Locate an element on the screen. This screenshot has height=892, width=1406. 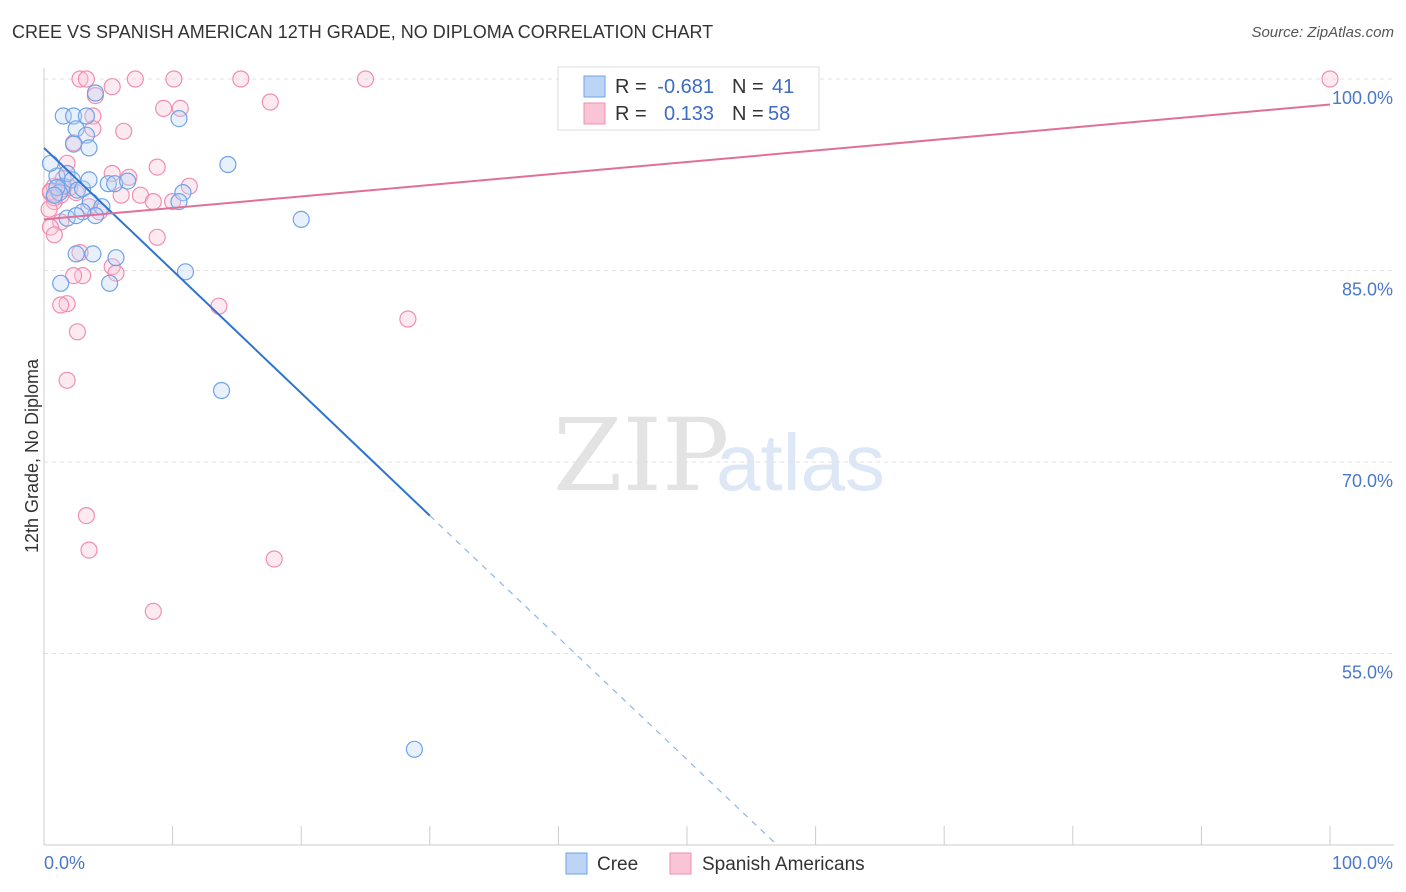
cree-trend-line is located at coordinates (237, 332).